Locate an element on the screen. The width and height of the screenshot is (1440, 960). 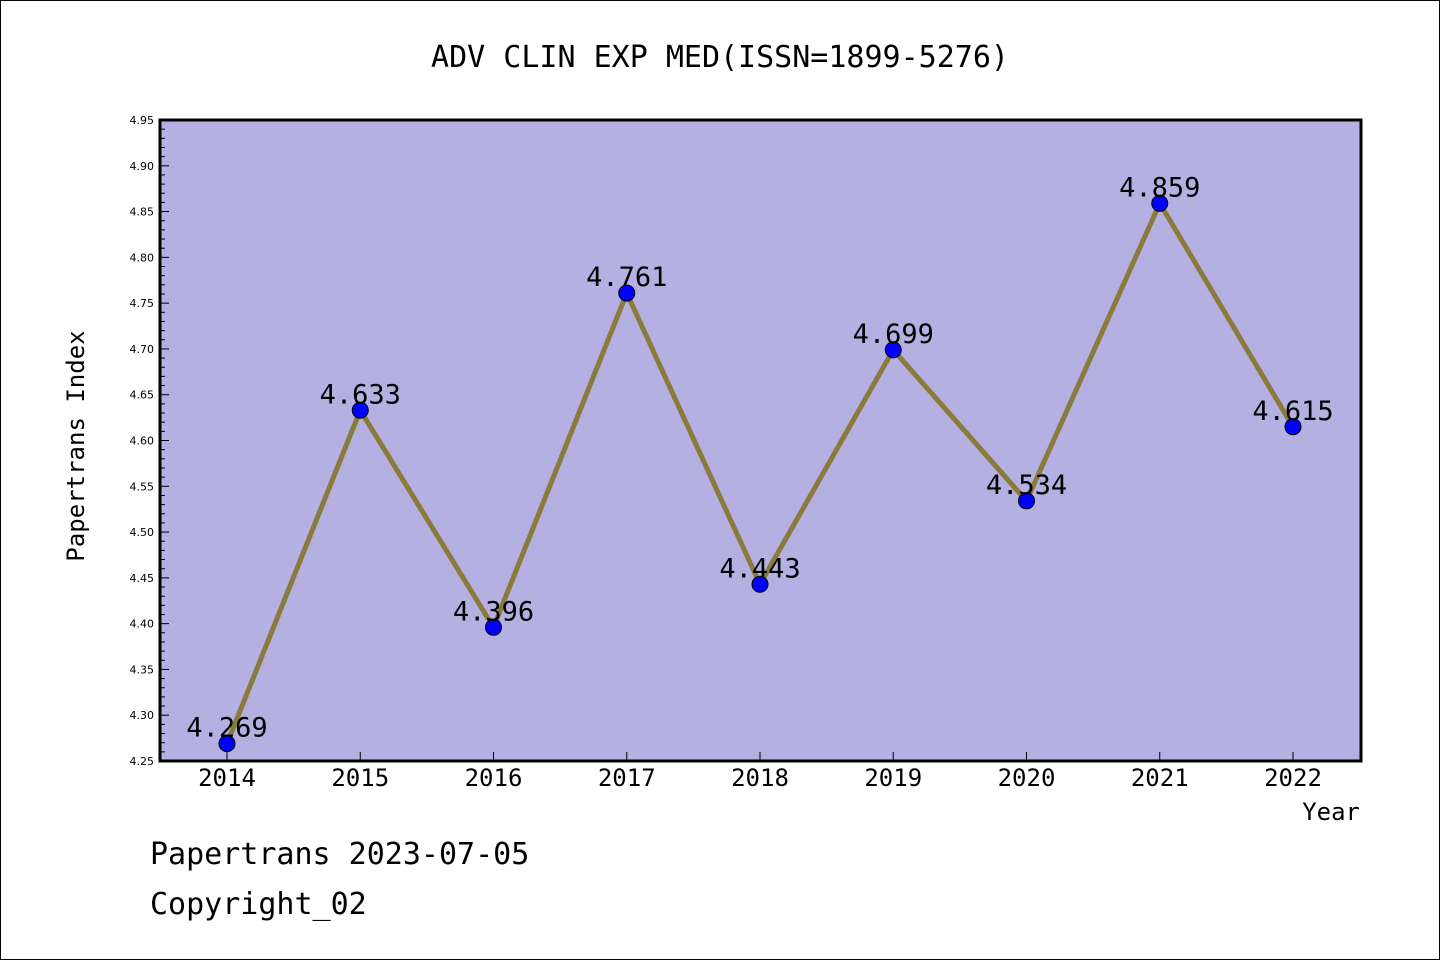
data-label: 4.269 is located at coordinates (226, 728).